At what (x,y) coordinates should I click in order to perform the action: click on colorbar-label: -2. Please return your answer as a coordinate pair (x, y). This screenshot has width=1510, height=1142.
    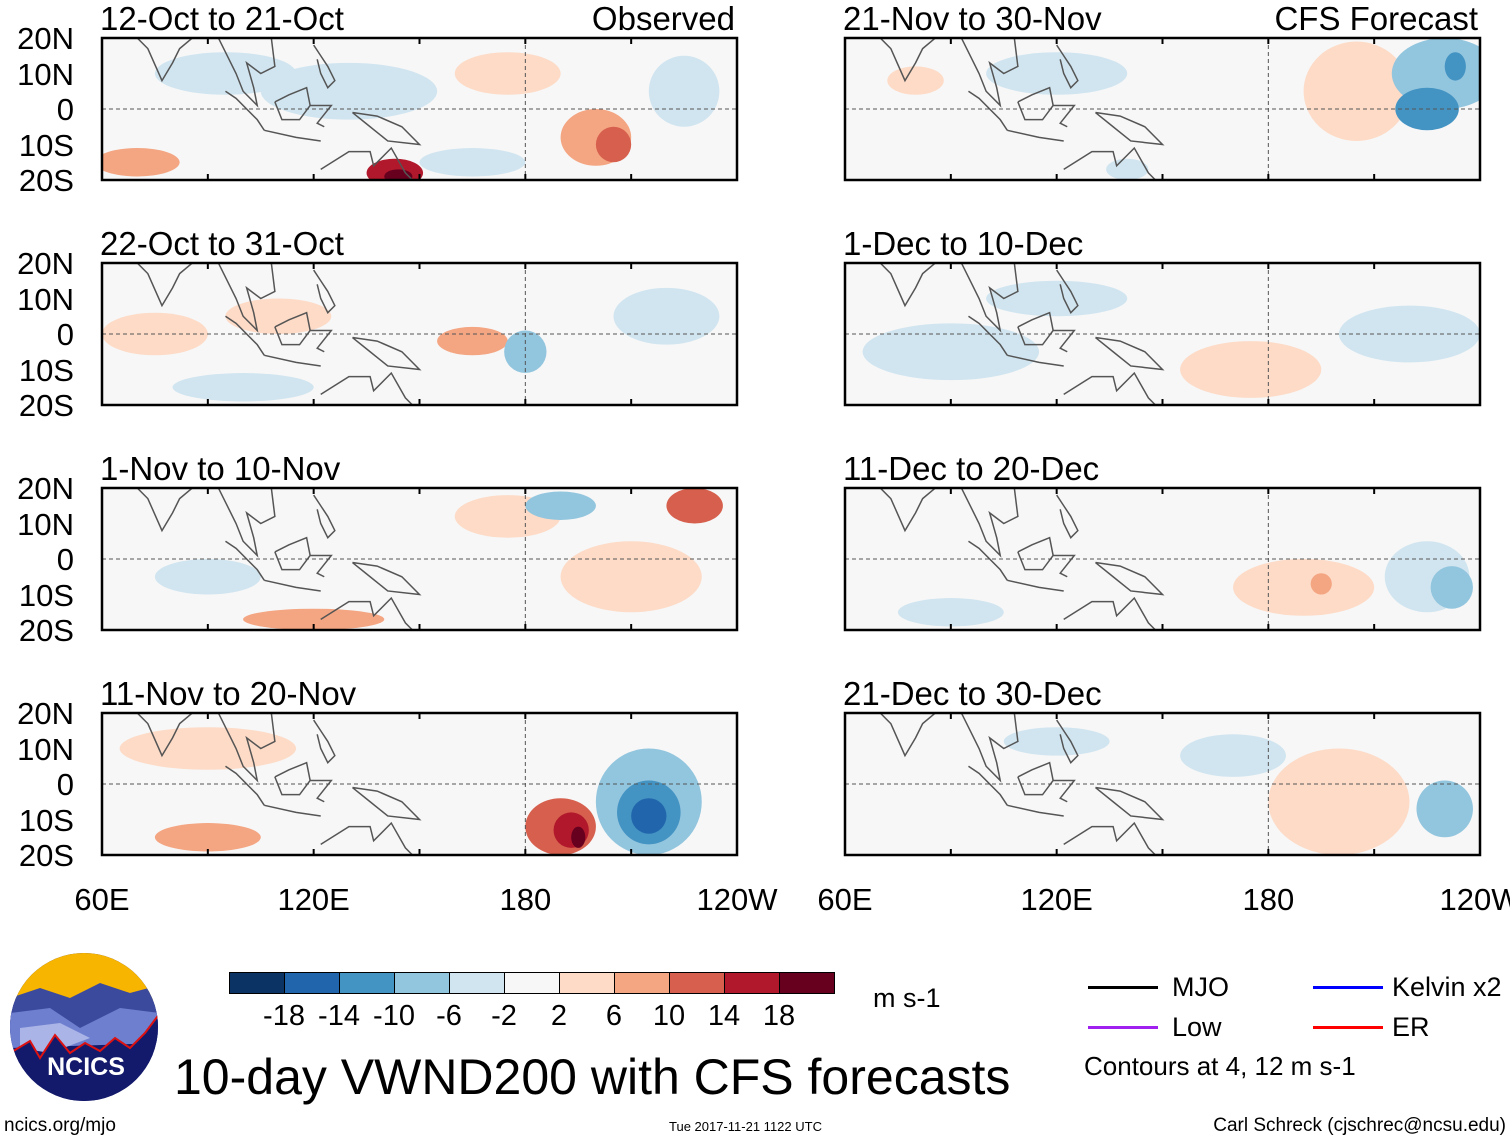
    Looking at the image, I should click on (504, 1016).